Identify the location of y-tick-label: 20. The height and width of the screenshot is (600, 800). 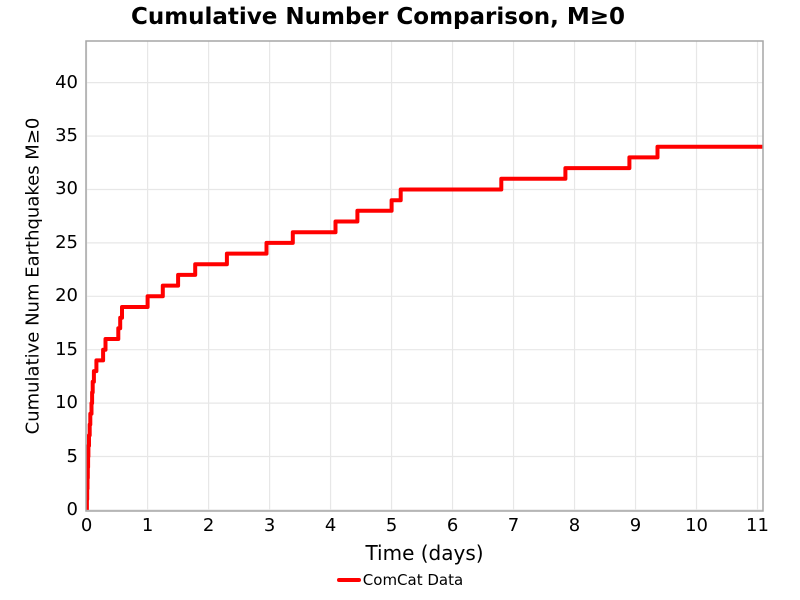
(66, 296).